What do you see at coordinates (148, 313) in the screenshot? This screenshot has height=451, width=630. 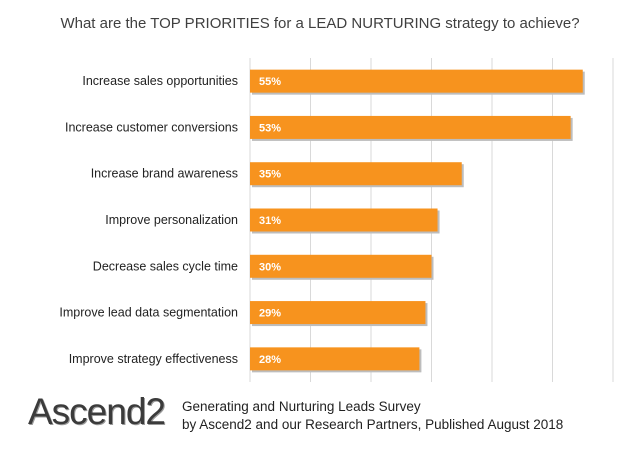 I see `category-label: Improve lead data segmentation` at bounding box center [148, 313].